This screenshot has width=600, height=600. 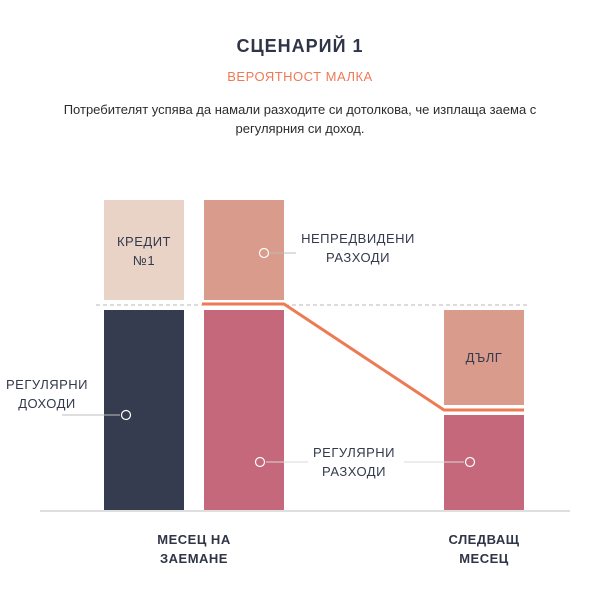 I want to click on debt-block, so click(x=484, y=357).